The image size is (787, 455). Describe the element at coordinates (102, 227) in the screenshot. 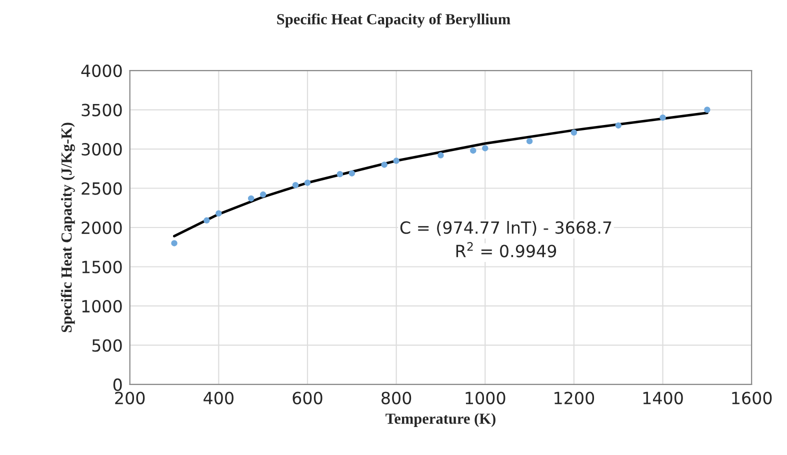

I see `y-tick-label: 2000` at that location.